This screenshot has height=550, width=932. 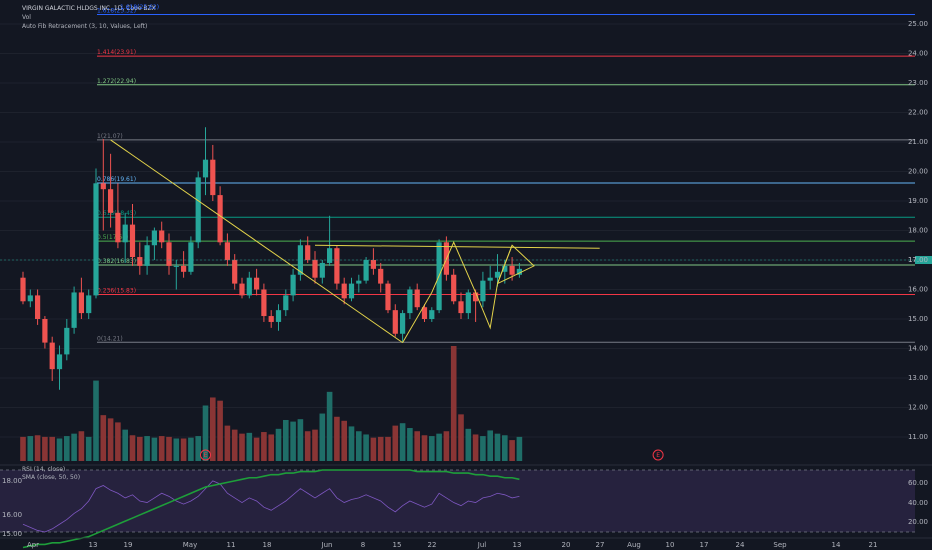 What do you see at coordinates (670, 545) in the screenshot?
I see `x-tick-label: 10` at bounding box center [670, 545].